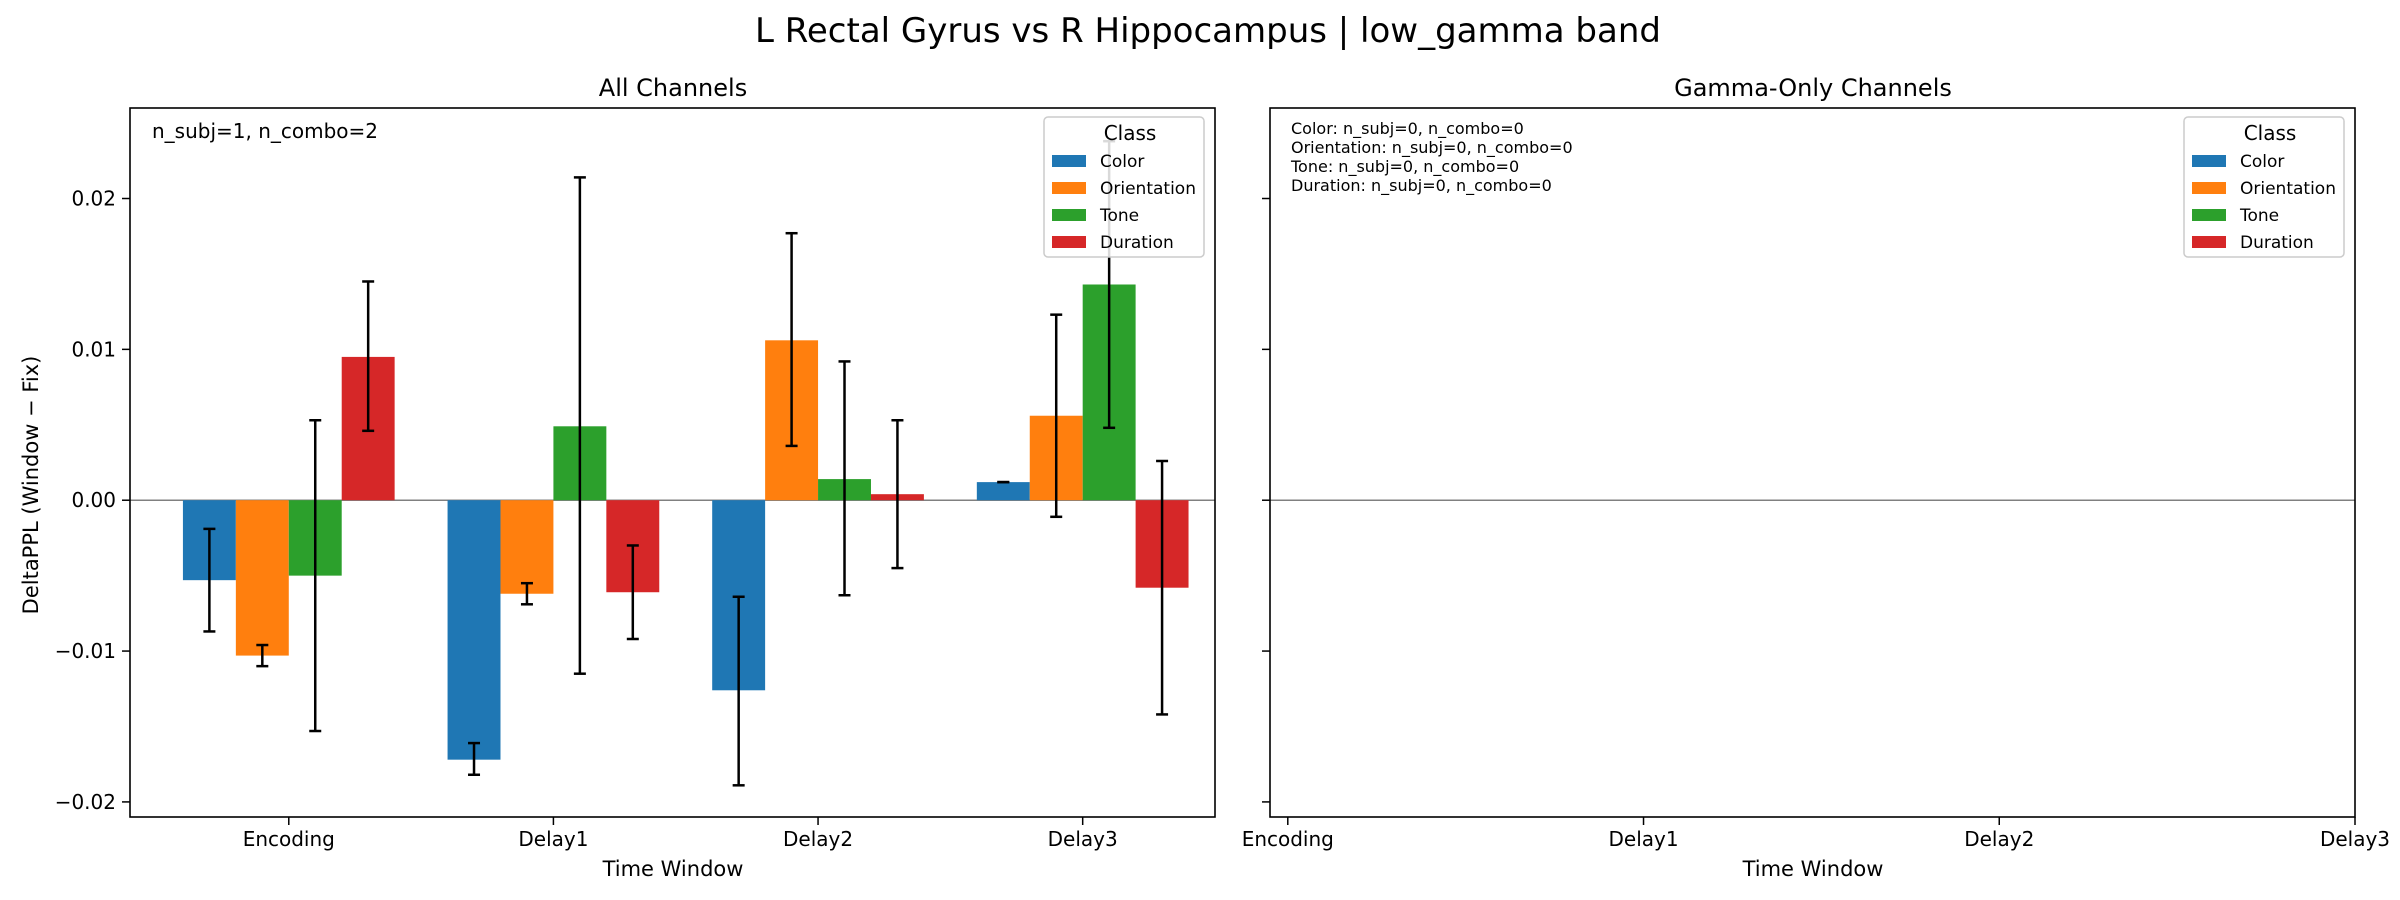 This screenshot has height=900, width=2400. Describe the element at coordinates (85, 802) in the screenshot. I see `y-tick-label: −0.02` at that location.